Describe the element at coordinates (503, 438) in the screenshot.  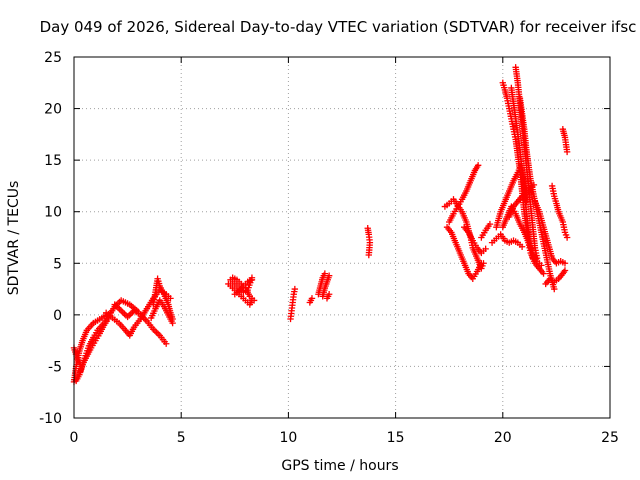
I see `x-tick-label: 20` at that location.